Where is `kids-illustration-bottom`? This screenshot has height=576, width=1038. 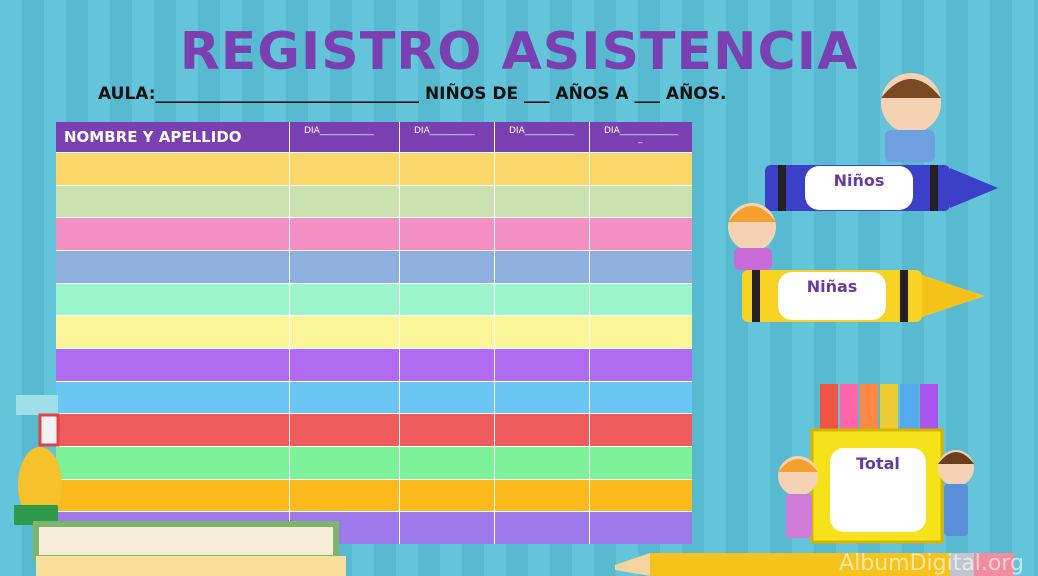
kids-illustration-bottom is located at coordinates (876, 494).